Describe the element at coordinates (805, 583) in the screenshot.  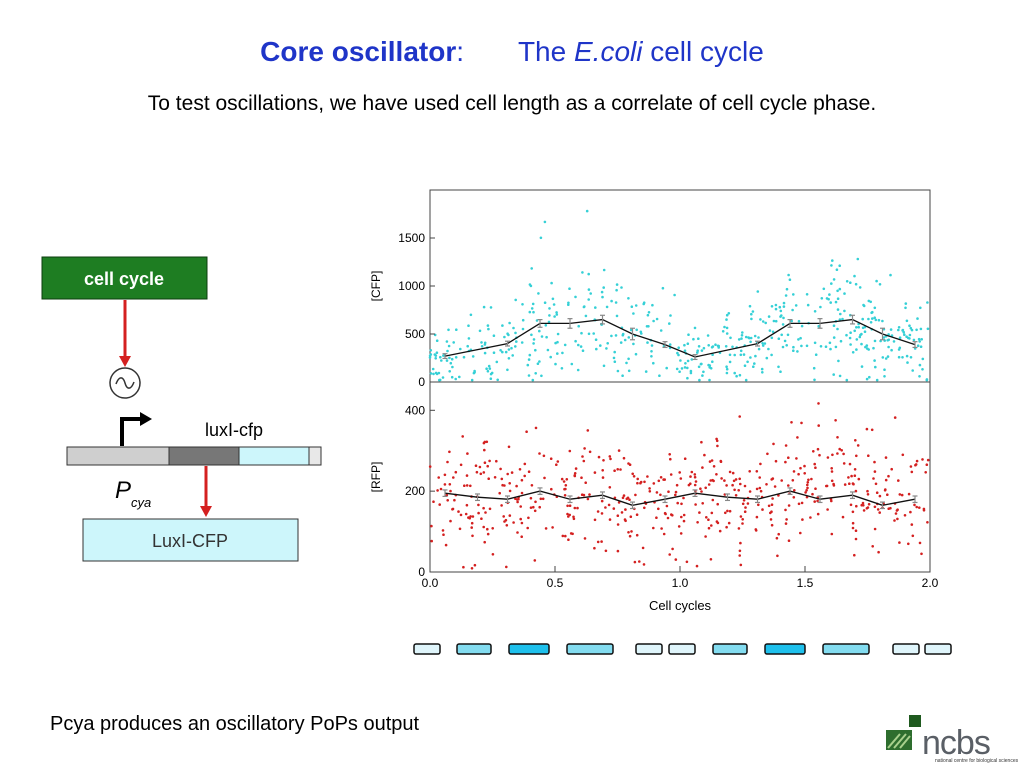
I see `x-tick-label: 1.5` at that location.